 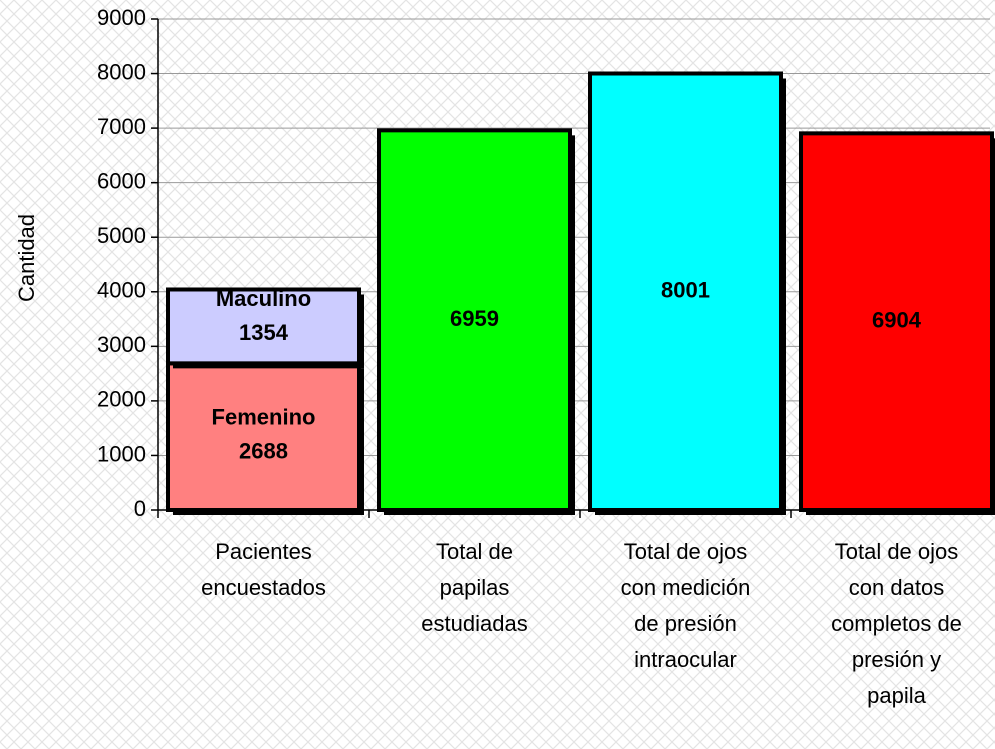 What do you see at coordinates (264, 332) in the screenshot?
I see `data-label: 1354` at bounding box center [264, 332].